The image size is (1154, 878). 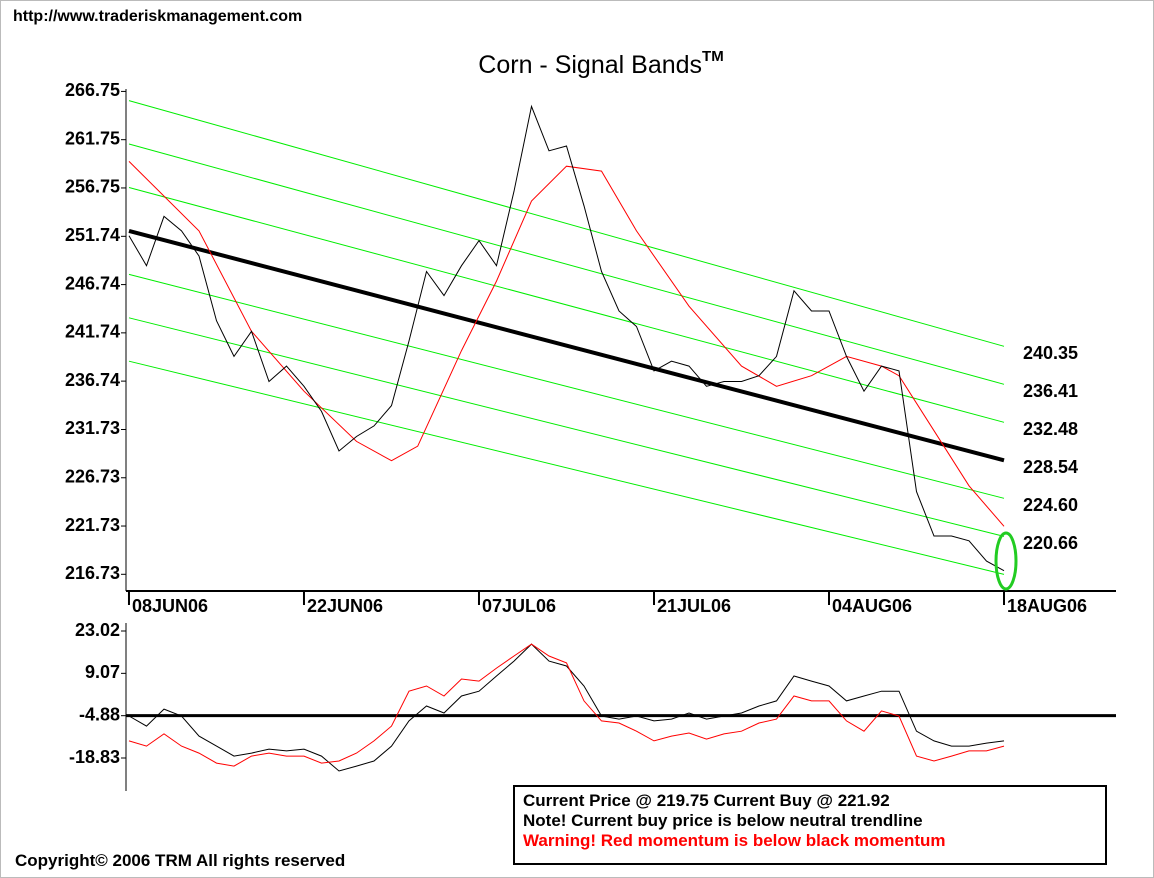 I want to click on chart-title: Corn - Signal BandsTM, so click(x=600, y=63).